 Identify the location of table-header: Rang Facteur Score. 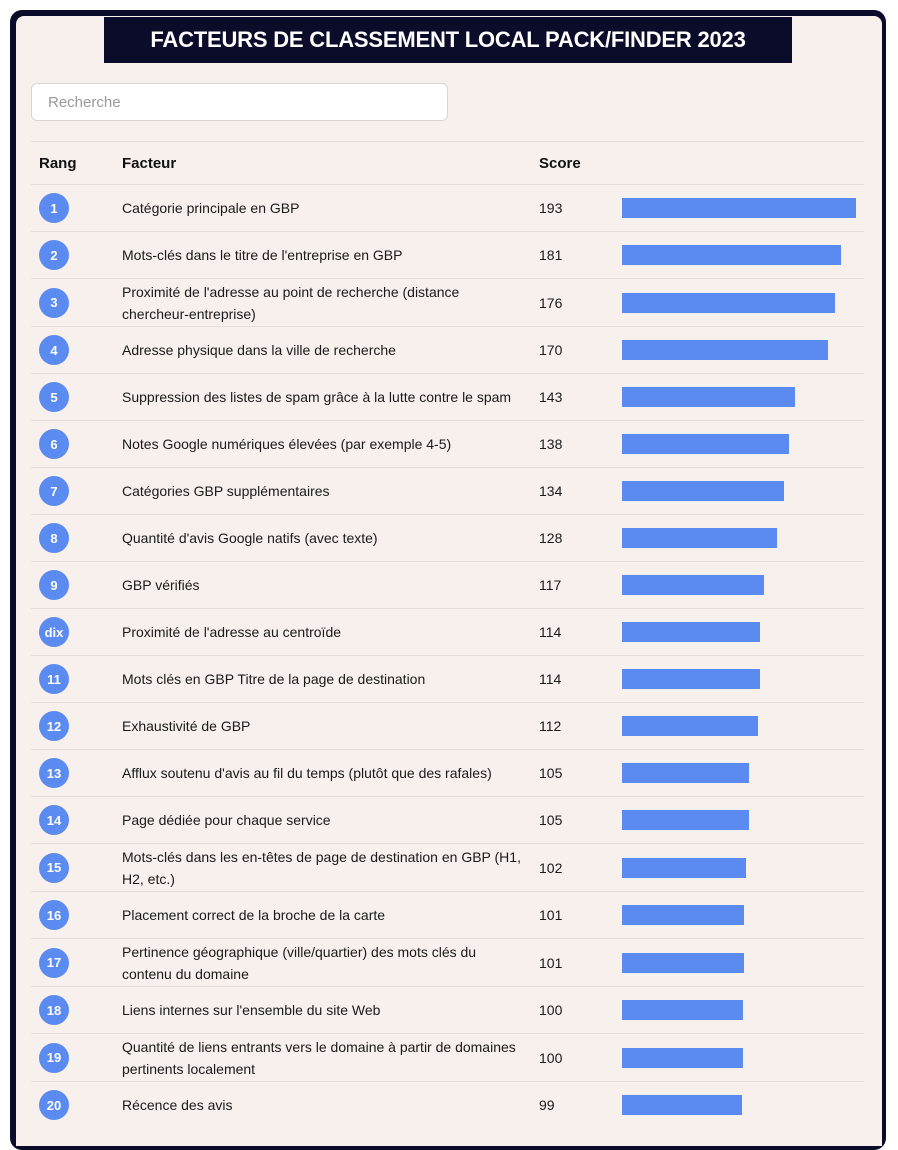
(447, 162).